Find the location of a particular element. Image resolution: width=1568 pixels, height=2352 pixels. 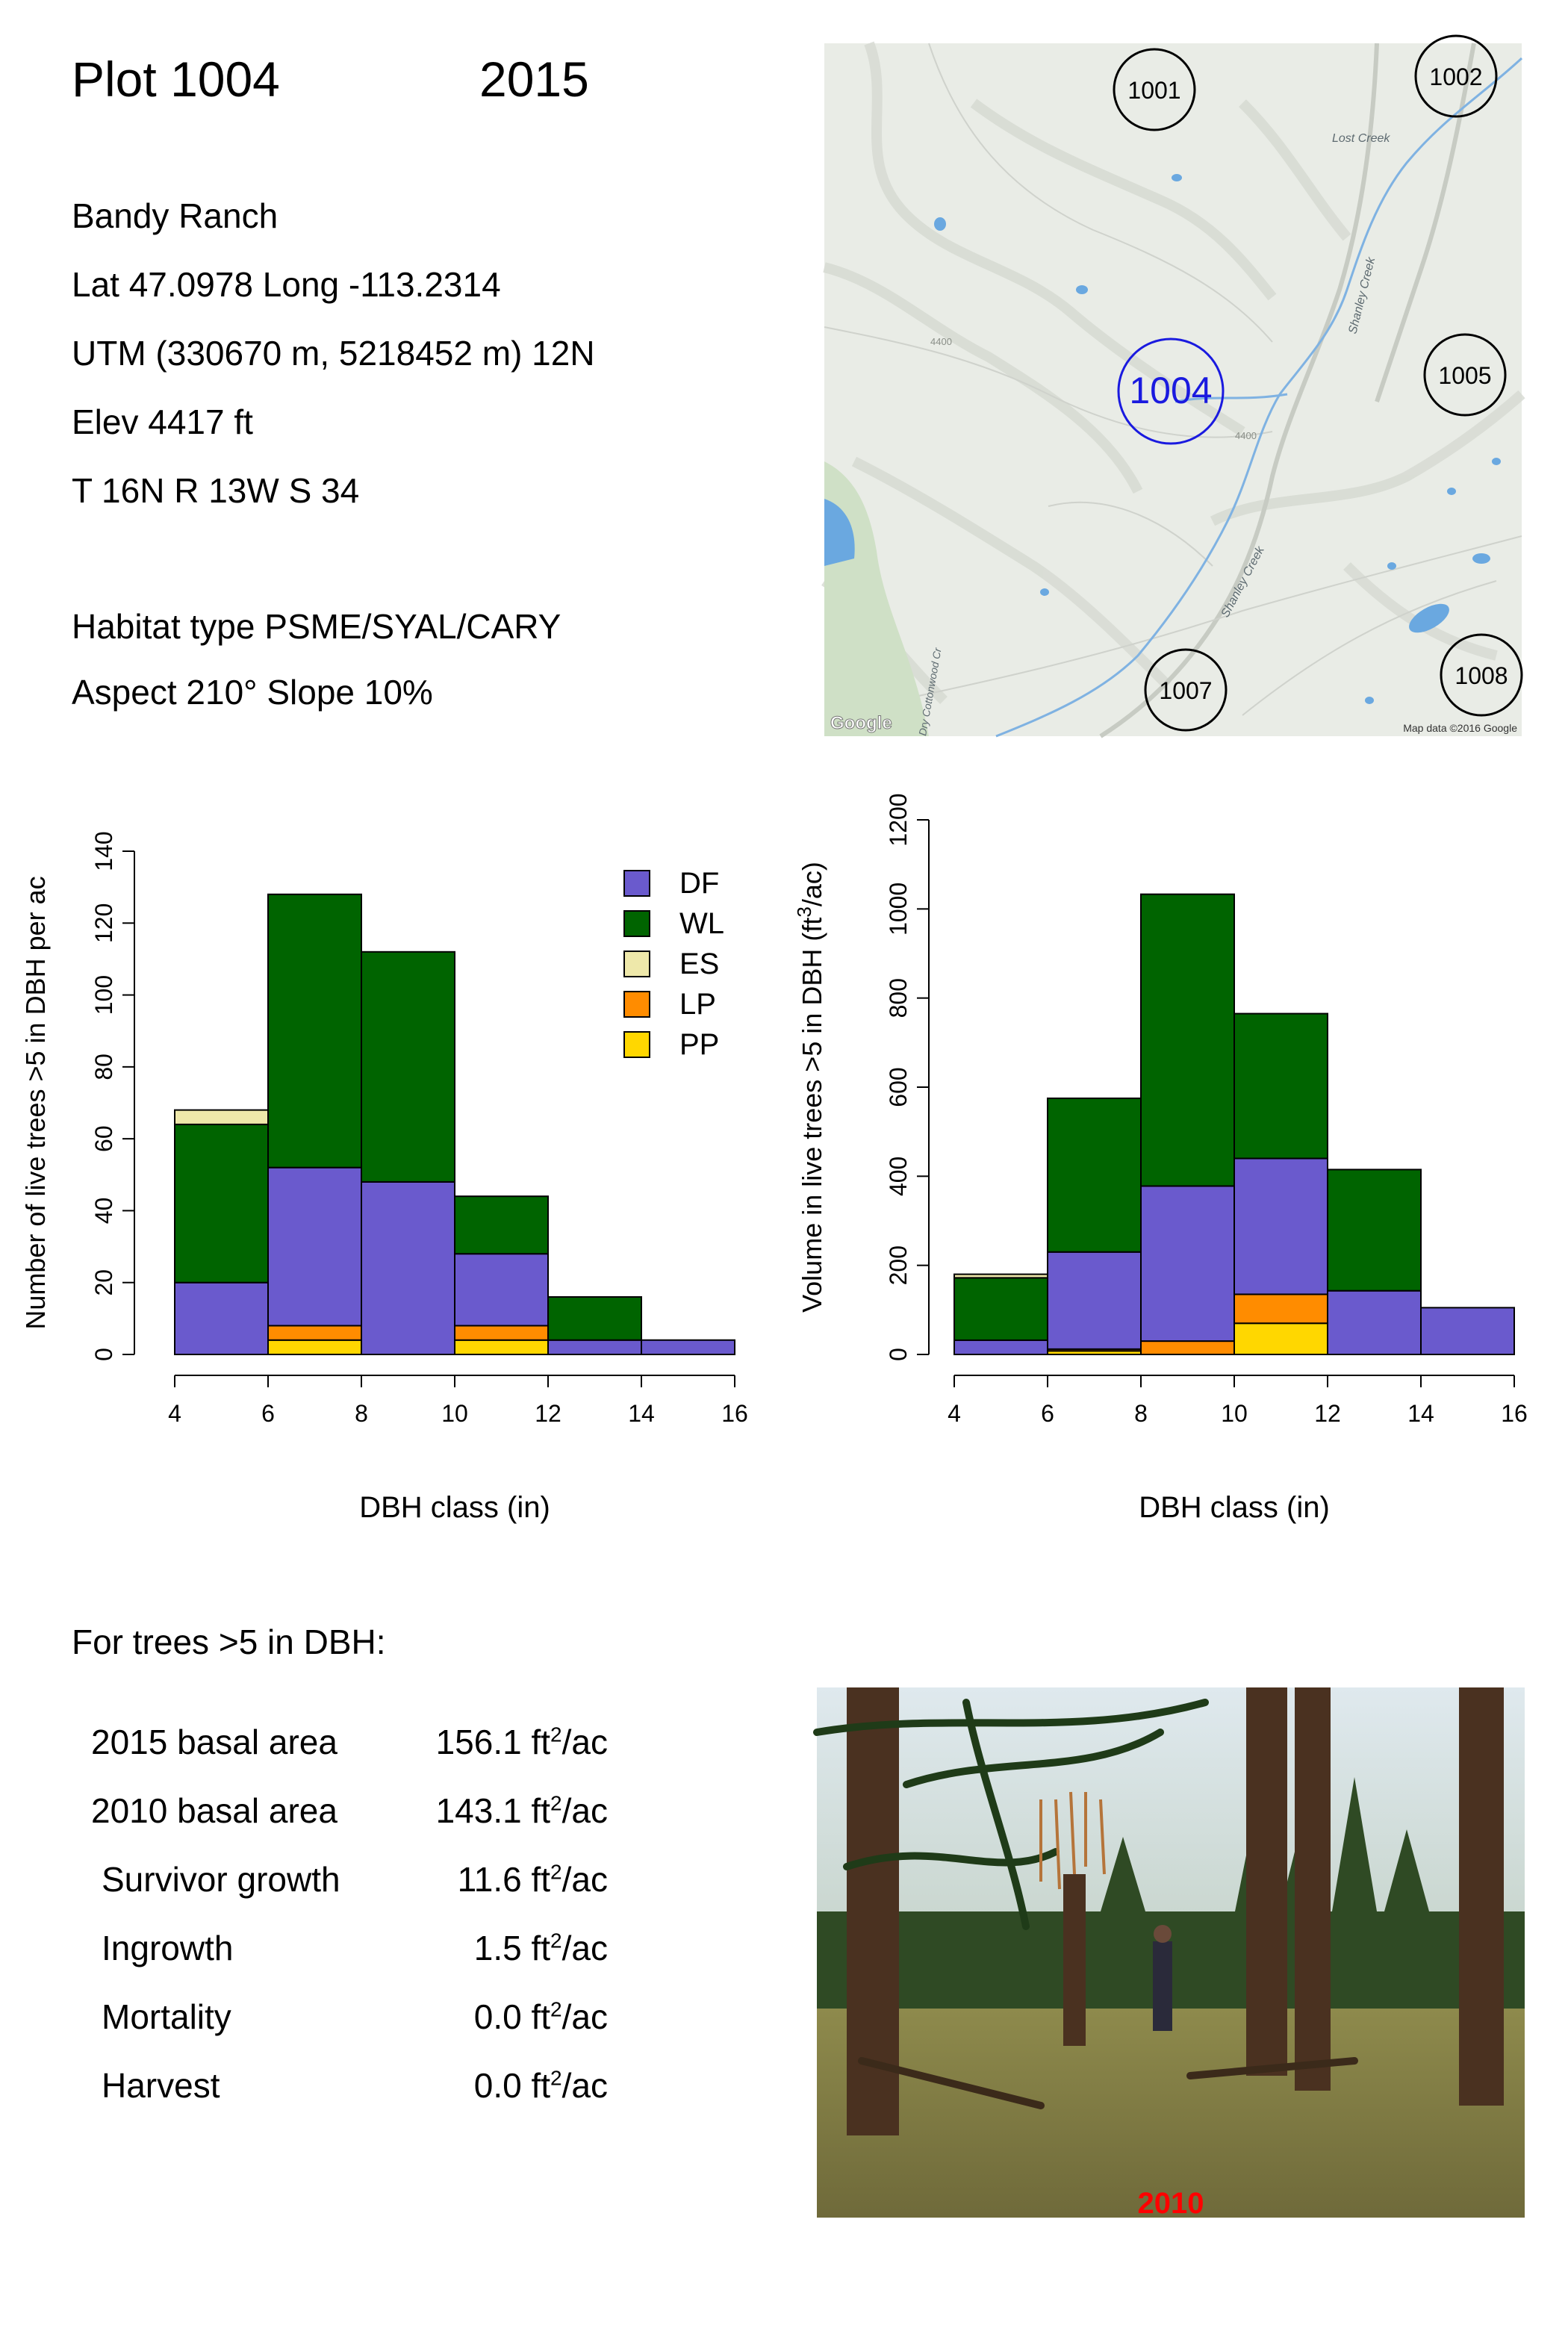

legend-label: LP is located at coordinates (697, 1004).